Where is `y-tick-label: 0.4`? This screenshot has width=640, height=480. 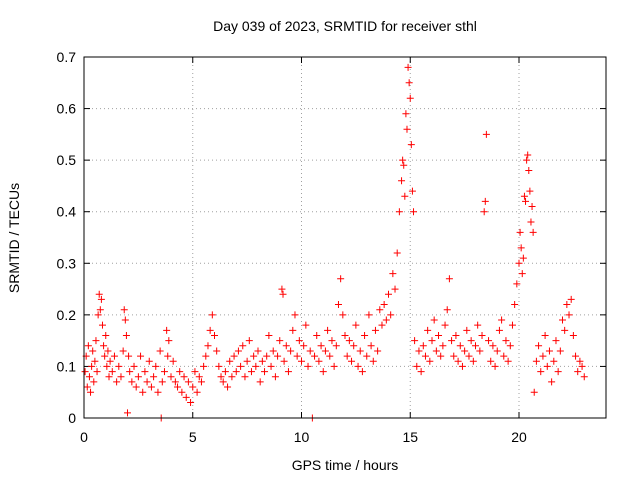
y-tick-label: 0.4 is located at coordinates (67, 212).